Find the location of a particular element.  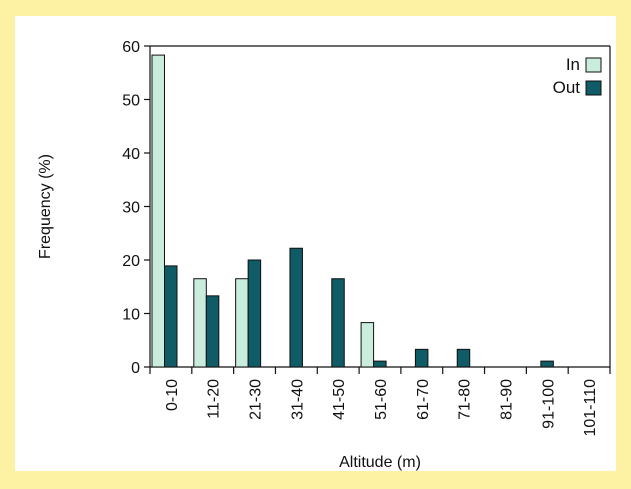

x-axis-title: Altitude (m) is located at coordinates (380, 462).